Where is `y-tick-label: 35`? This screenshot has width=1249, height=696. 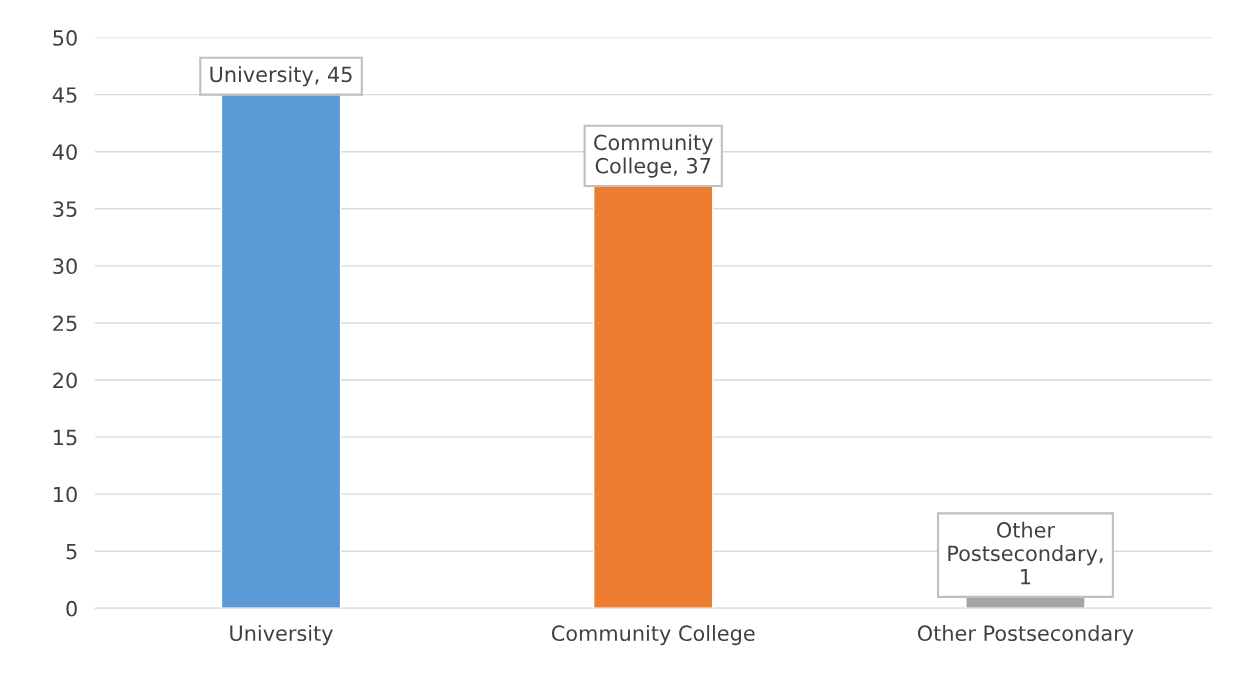 y-tick-label: 35 is located at coordinates (65, 209).